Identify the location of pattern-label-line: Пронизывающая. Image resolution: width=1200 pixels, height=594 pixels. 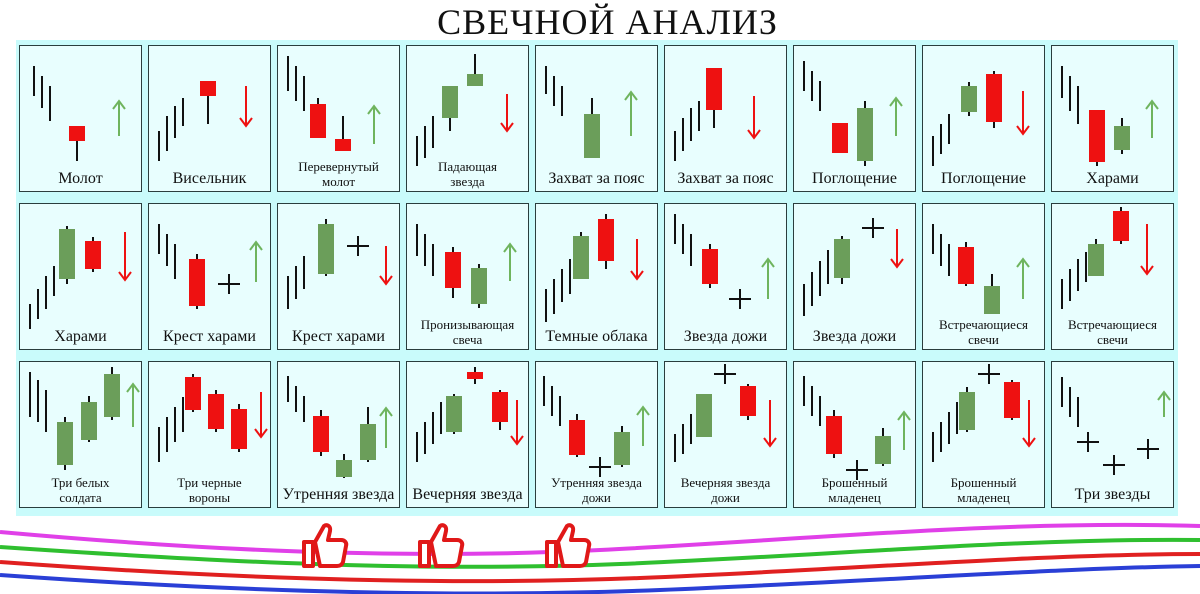
(467, 324).